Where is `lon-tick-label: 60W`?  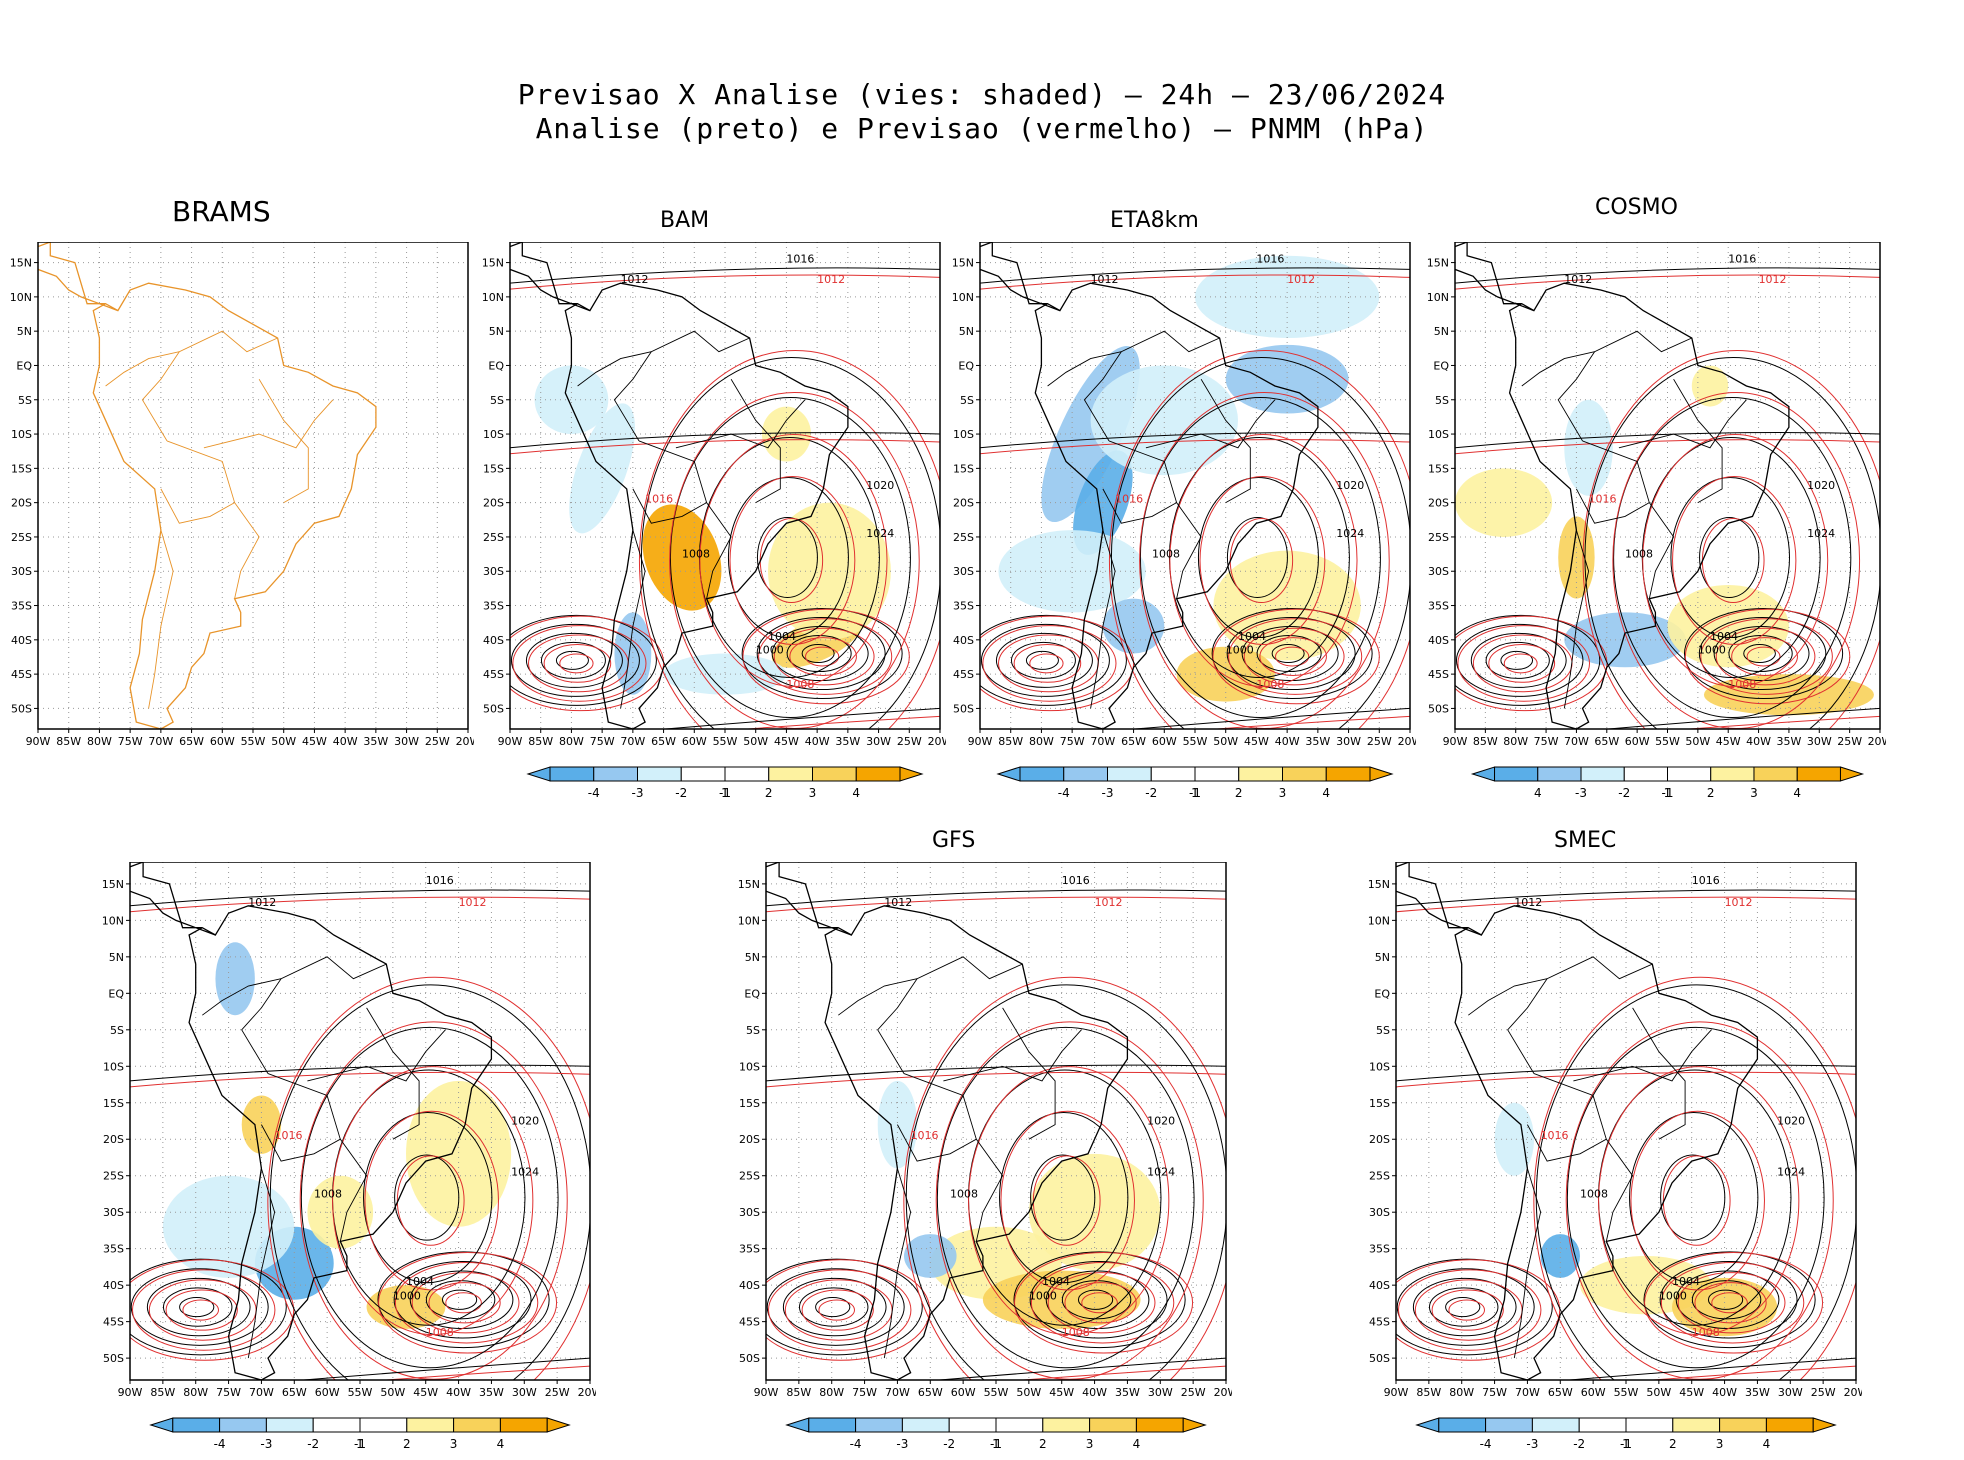
lon-tick-label: 60W is located at coordinates (694, 741).